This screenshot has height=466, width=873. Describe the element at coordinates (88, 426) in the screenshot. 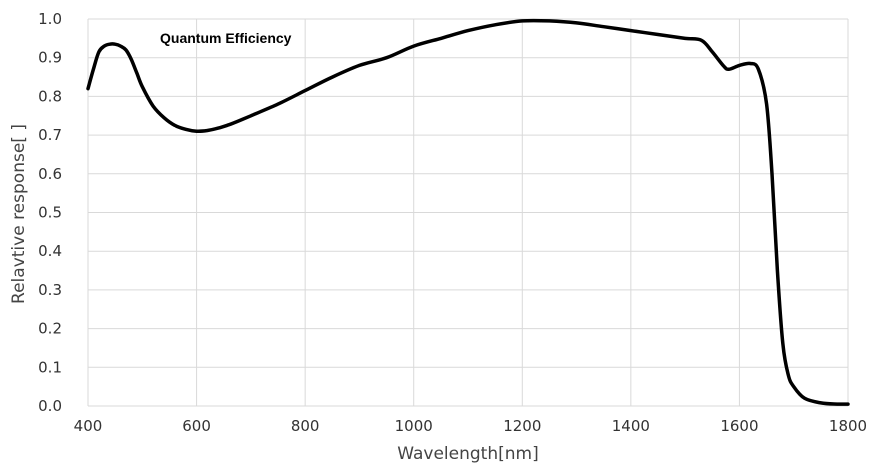

I see `x-tick-label: 400` at that location.